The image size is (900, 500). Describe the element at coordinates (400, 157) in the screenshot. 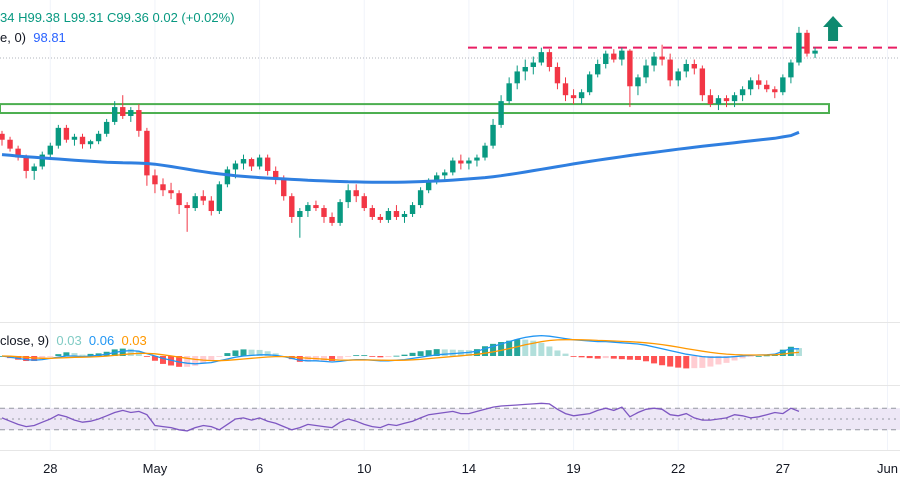

I see `moving-average-line` at that location.